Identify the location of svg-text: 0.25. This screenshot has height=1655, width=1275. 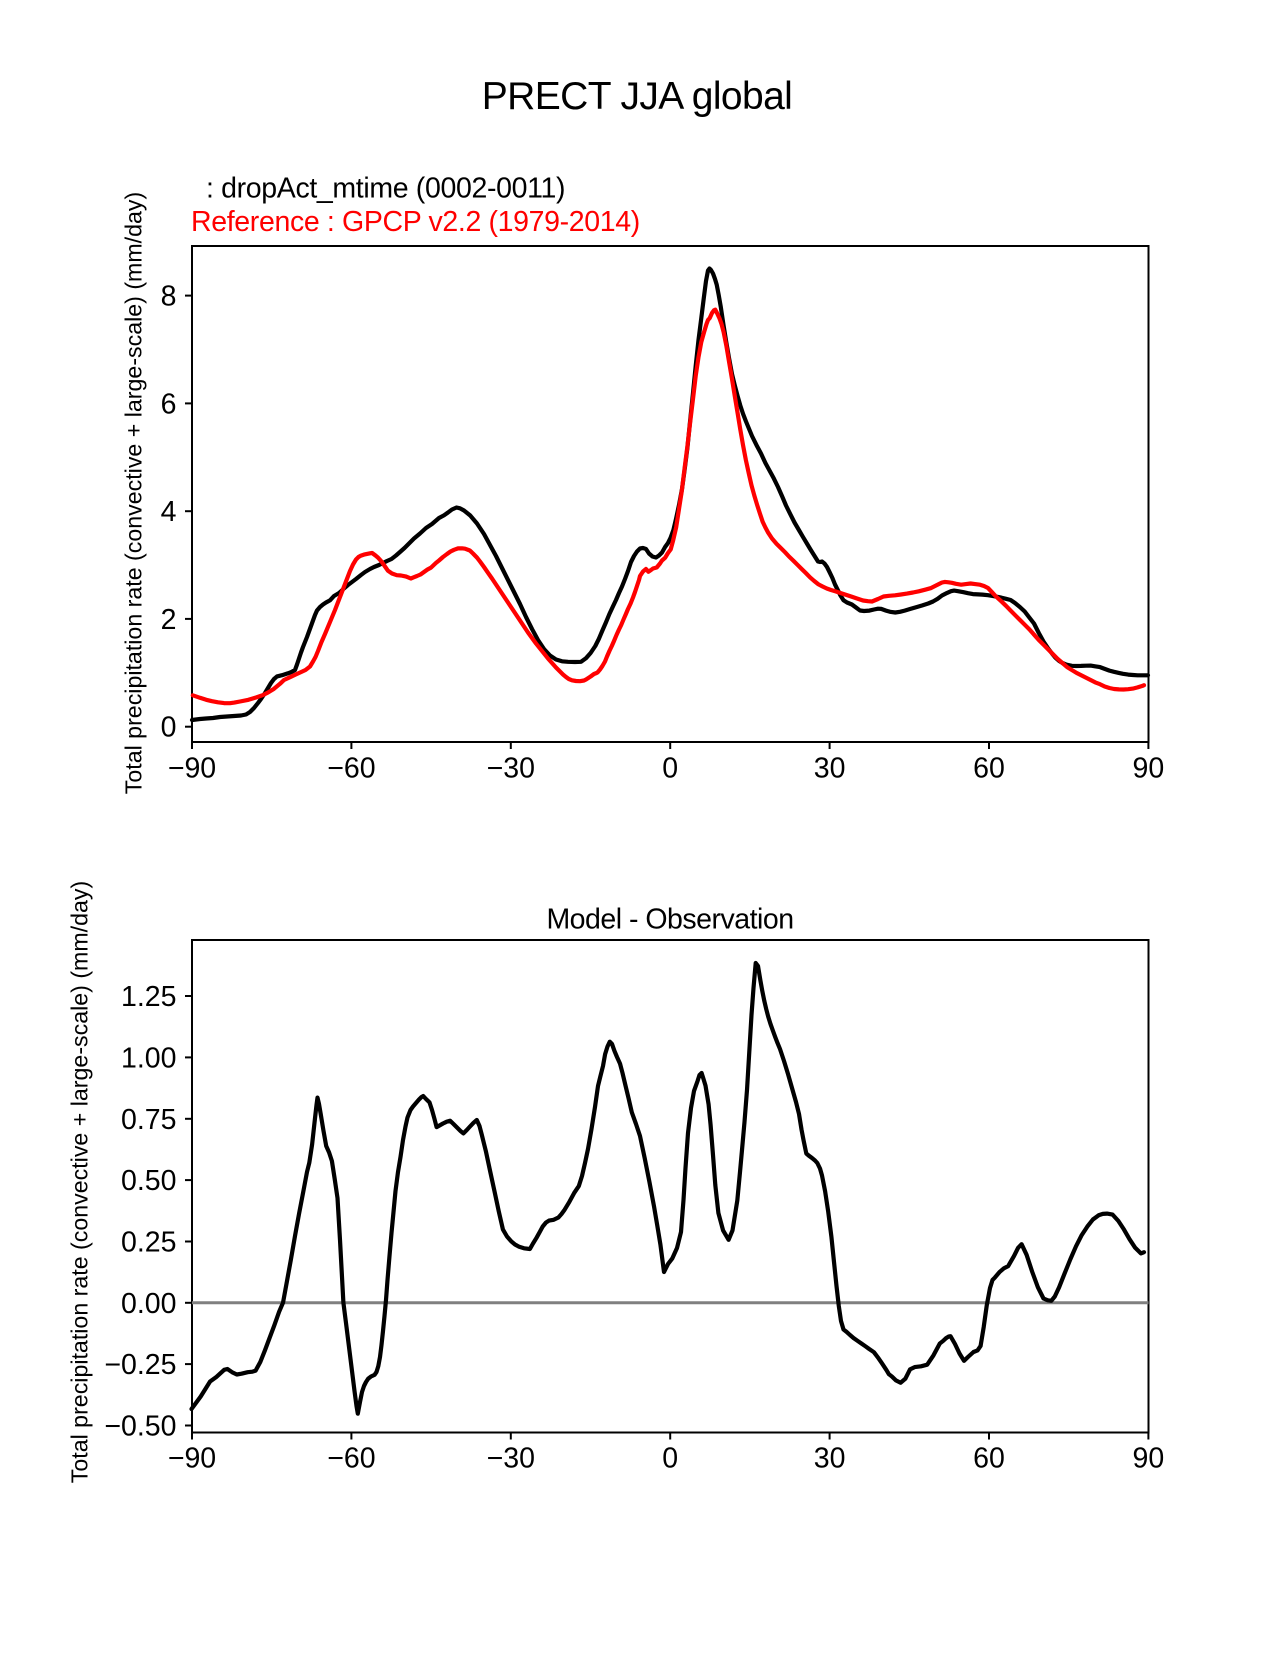
(148, 1243).